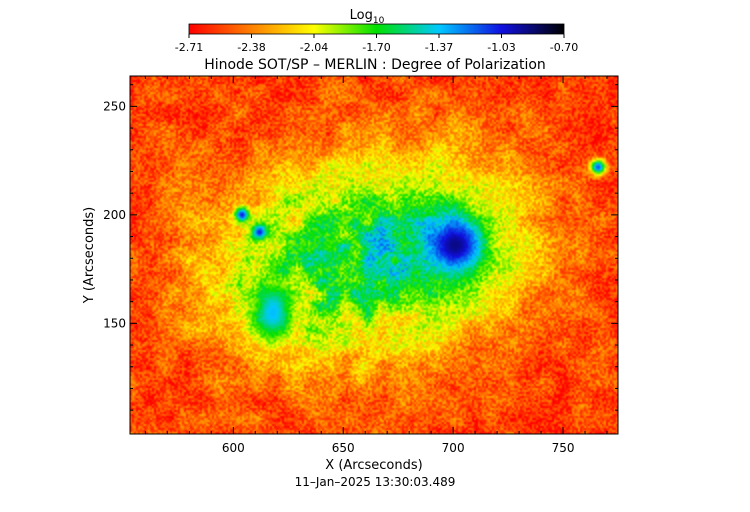 The width and height of the screenshot is (750, 512). I want to click on timestamp: 11–Jan–2025 13:30:03.489, so click(375, 482).